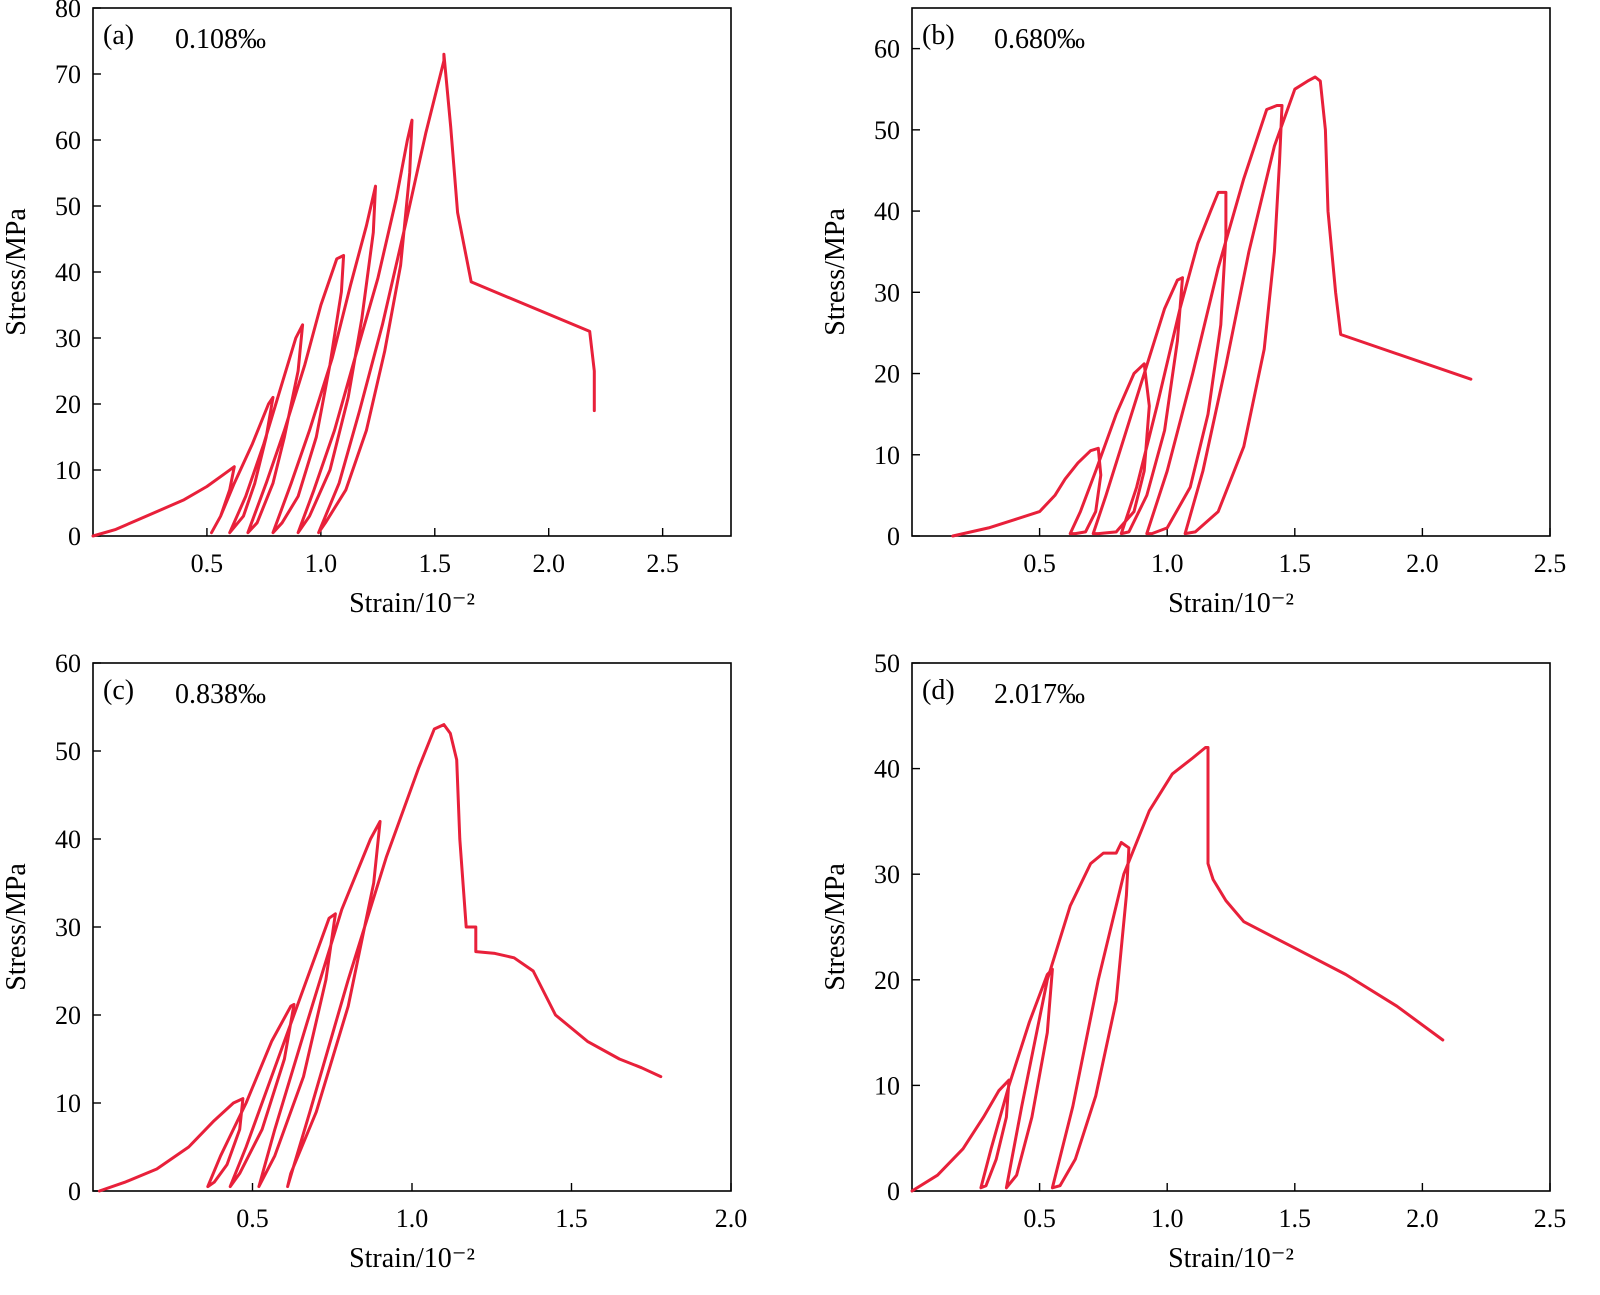  Describe the element at coordinates (938, 35) in the screenshot. I see `panel-label: (b)` at that location.